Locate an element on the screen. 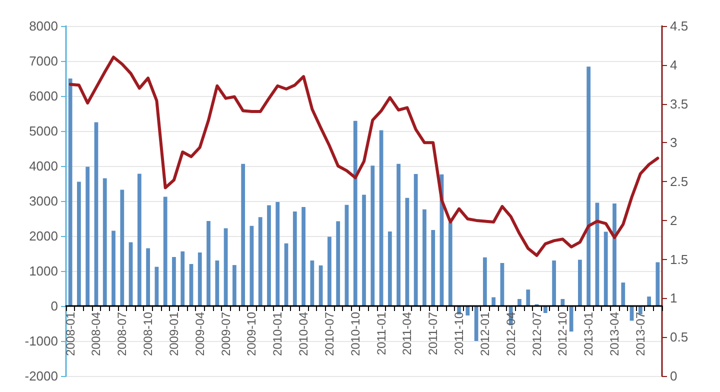 This screenshot has height=392, width=720. y2-tick-label: 2 is located at coordinates (674, 220).